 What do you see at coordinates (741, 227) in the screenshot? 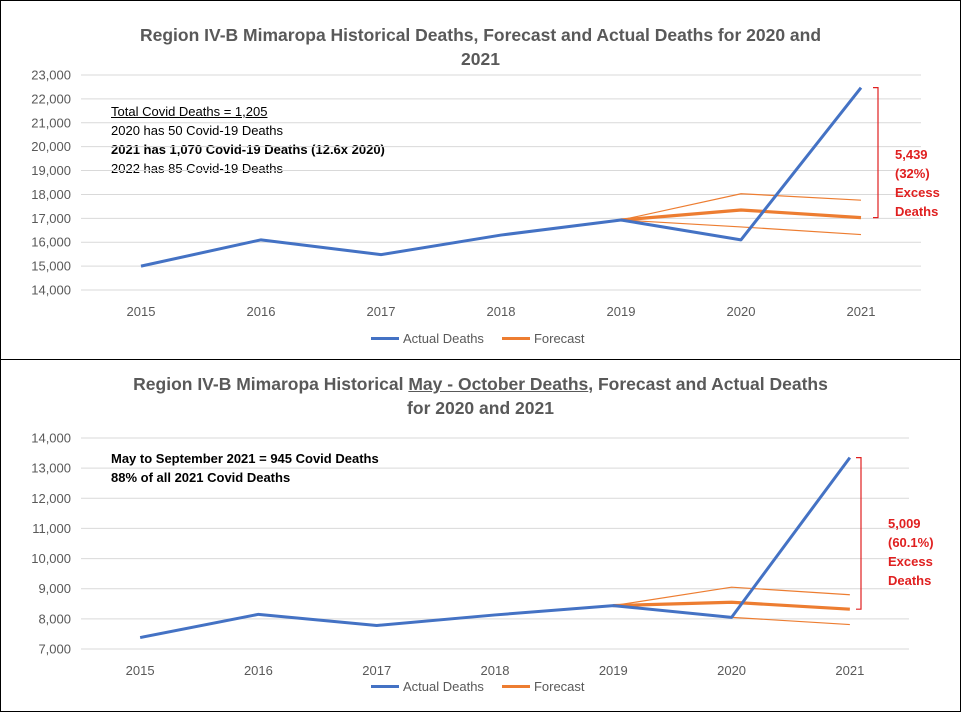
I see `forecast-lower-bound-line` at bounding box center [741, 227].